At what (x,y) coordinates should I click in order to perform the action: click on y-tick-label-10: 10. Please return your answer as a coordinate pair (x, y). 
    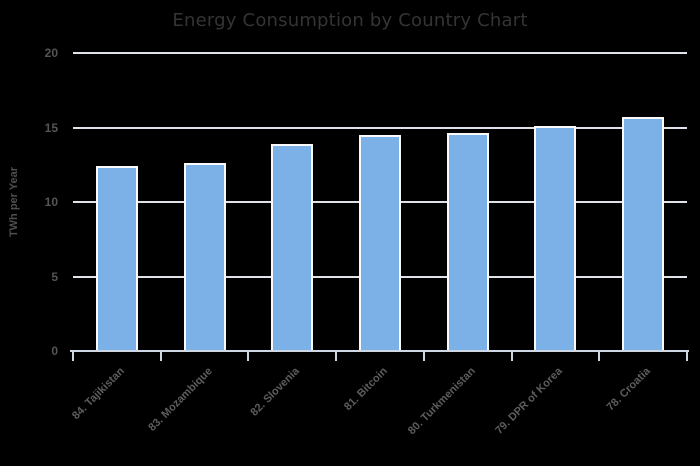
    Looking at the image, I should click on (51, 202).